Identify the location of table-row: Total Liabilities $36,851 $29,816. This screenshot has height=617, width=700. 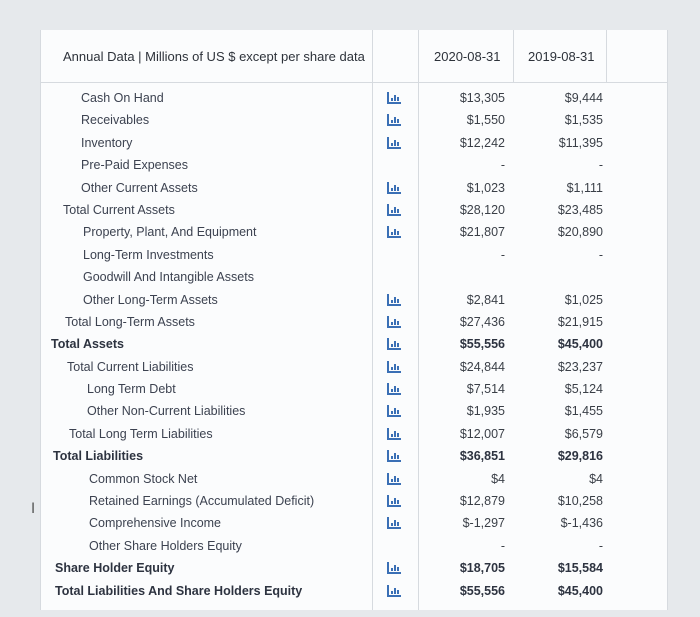
(354, 457).